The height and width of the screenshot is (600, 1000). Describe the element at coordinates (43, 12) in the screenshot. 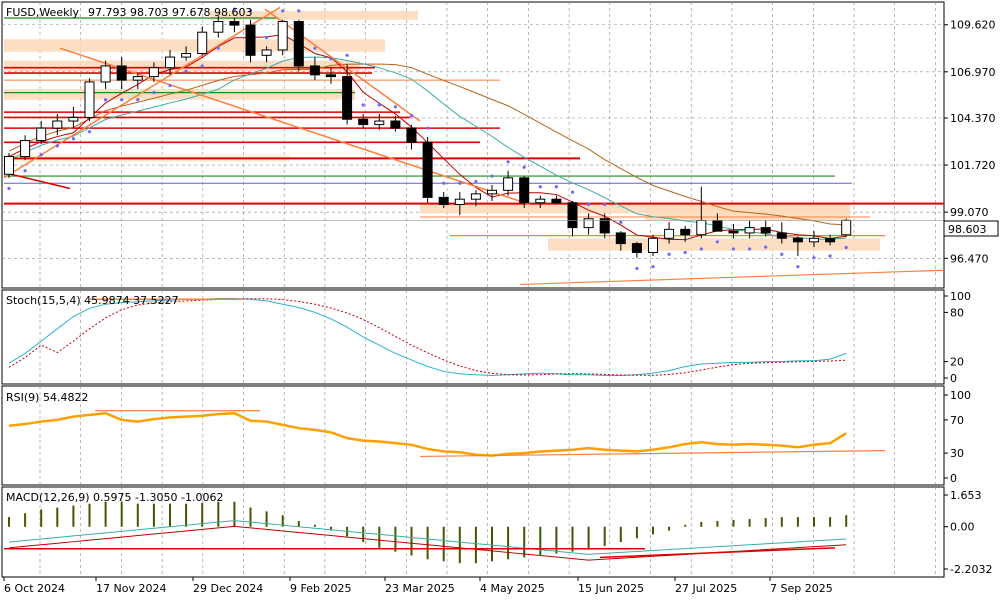

I see `chart-header-title: FUSD,Weekly` at that location.